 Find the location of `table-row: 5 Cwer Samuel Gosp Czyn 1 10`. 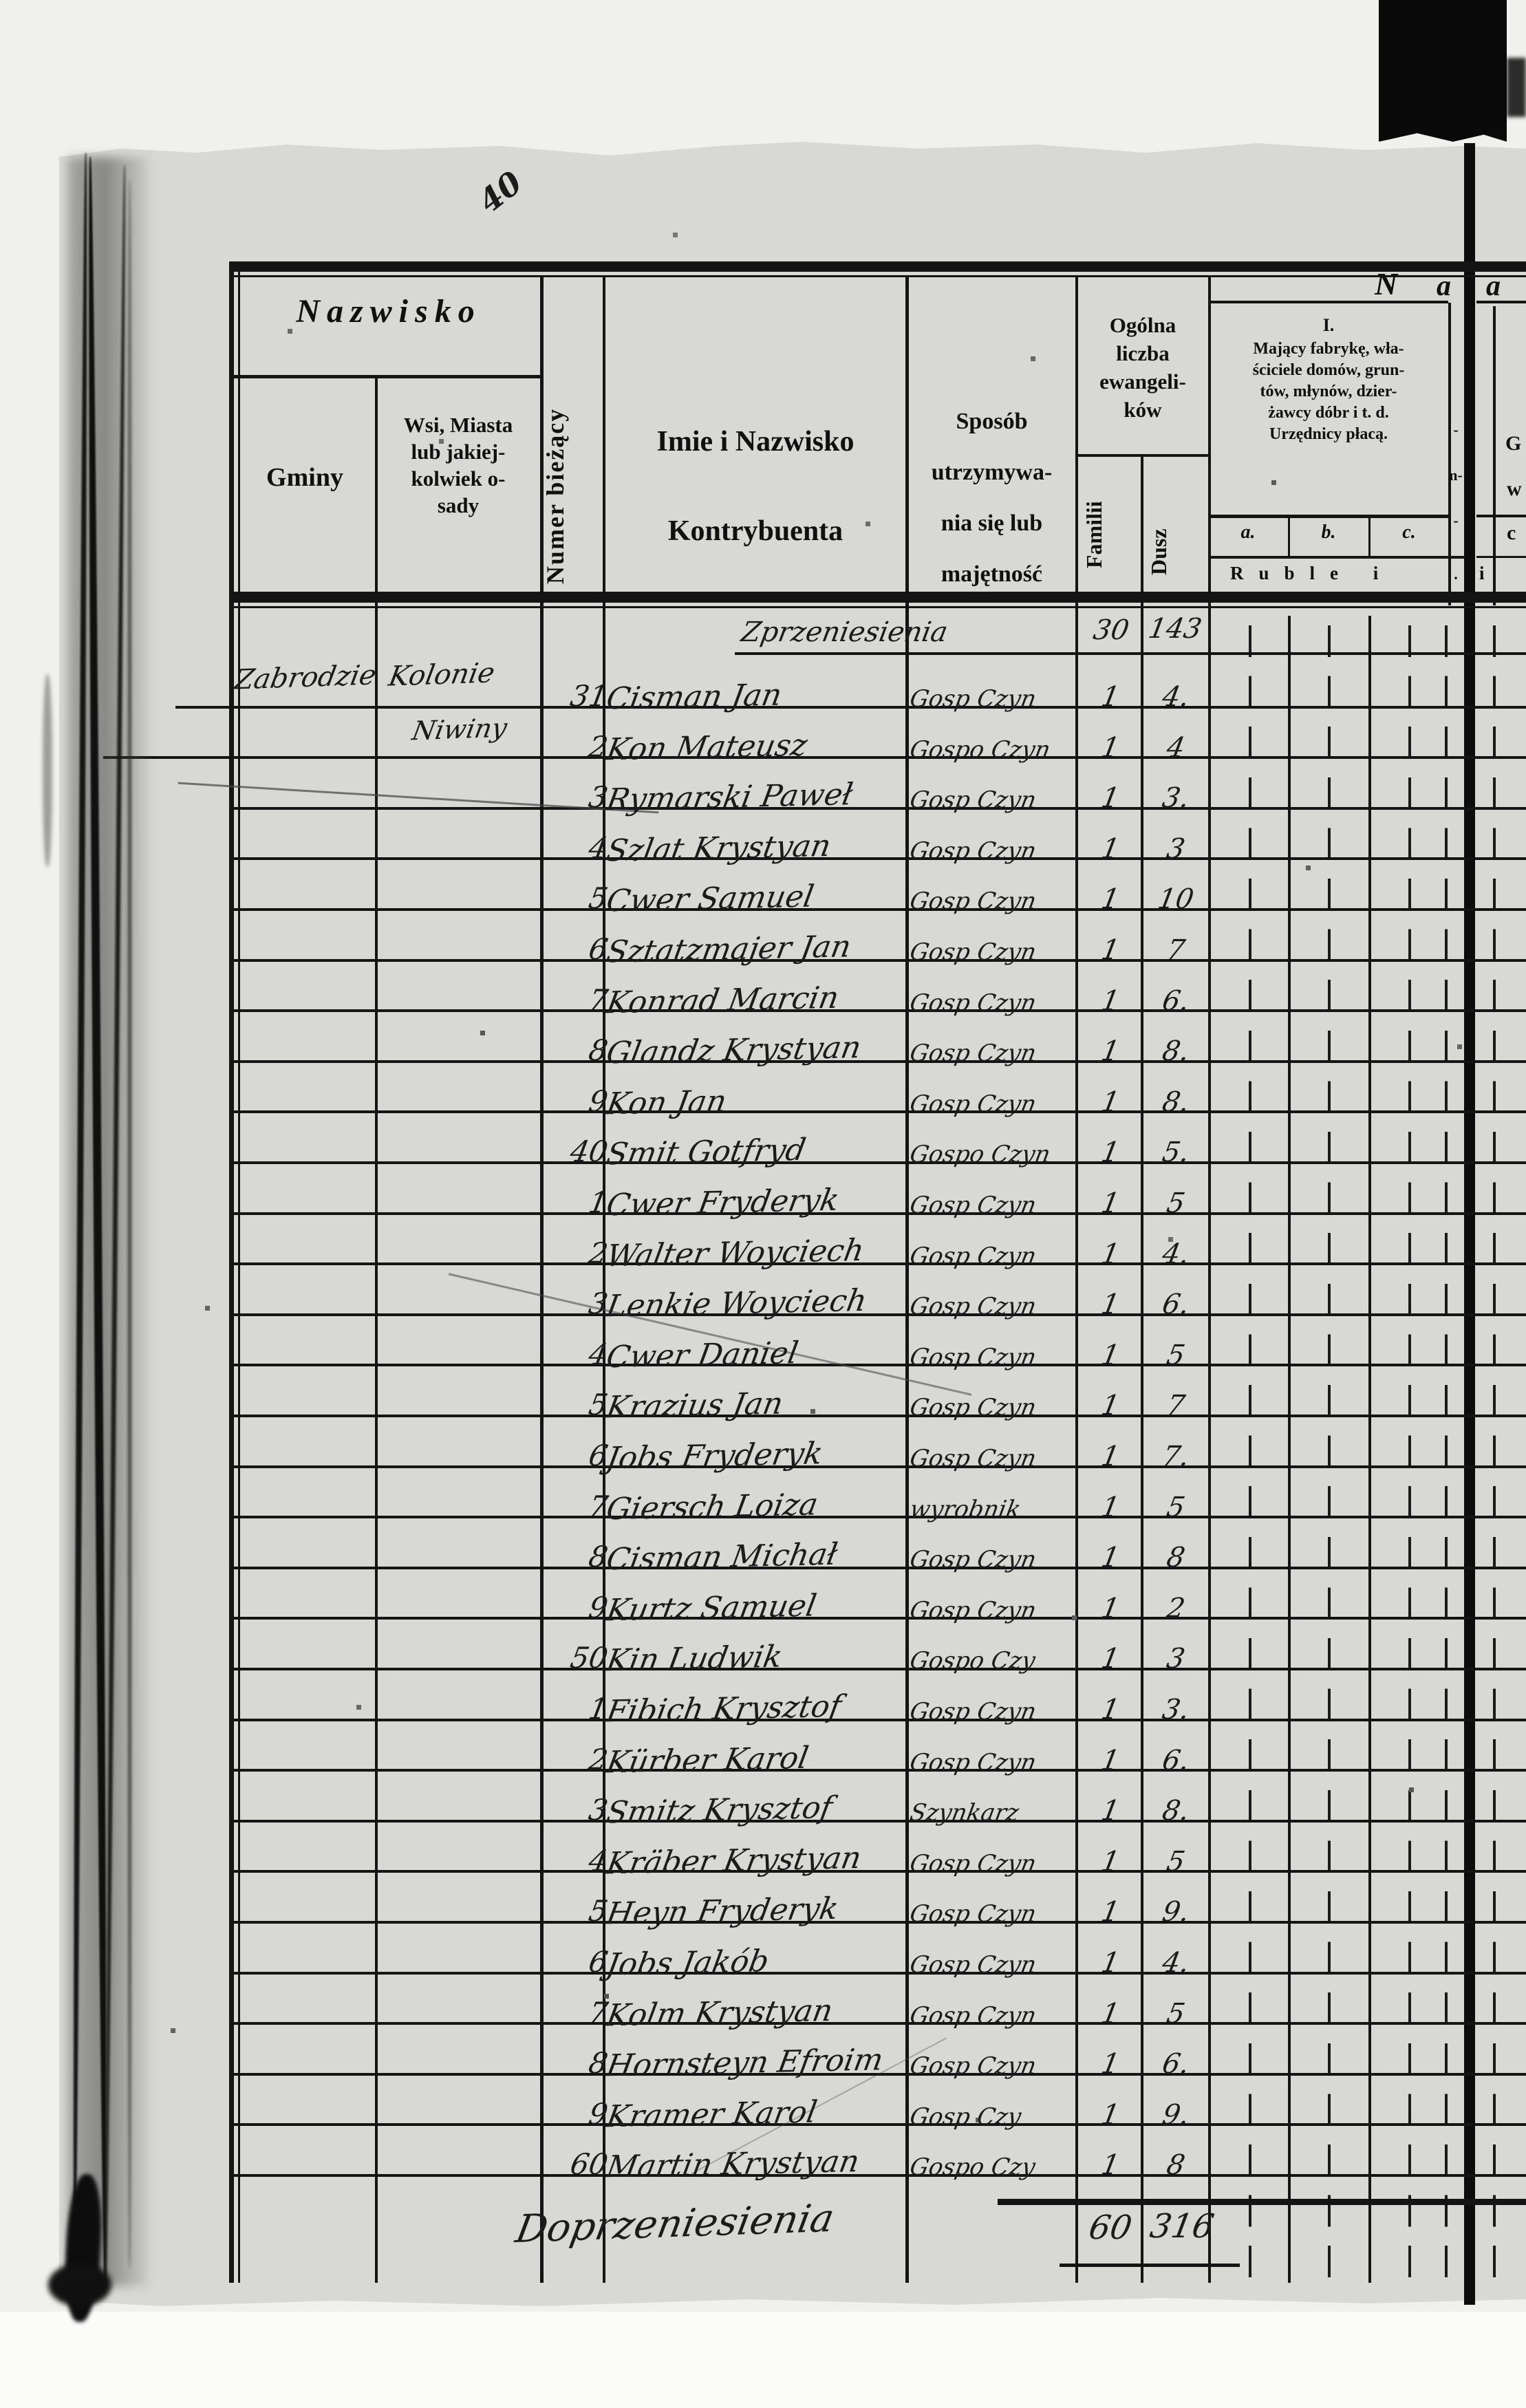

table-row: 5 Cwer Samuel Gosp Czyn 1 10 is located at coordinates (878, 888).